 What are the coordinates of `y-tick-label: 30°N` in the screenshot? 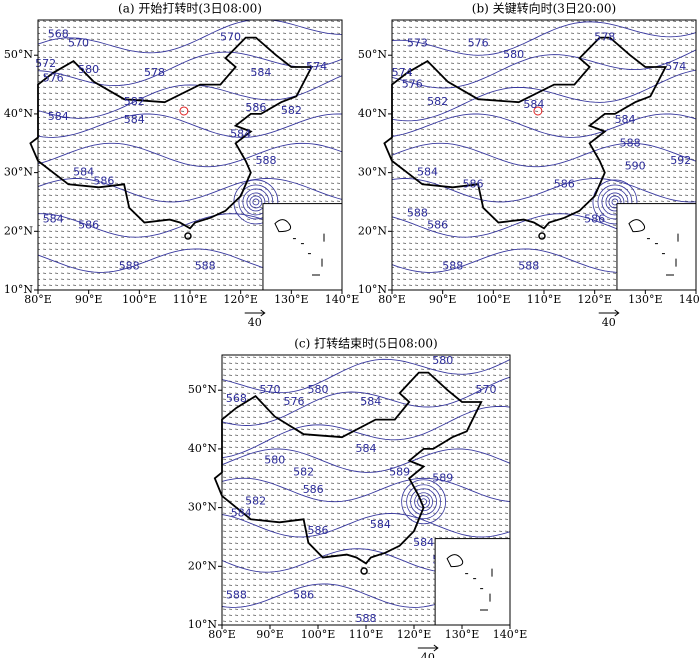 It's located at (18, 172).